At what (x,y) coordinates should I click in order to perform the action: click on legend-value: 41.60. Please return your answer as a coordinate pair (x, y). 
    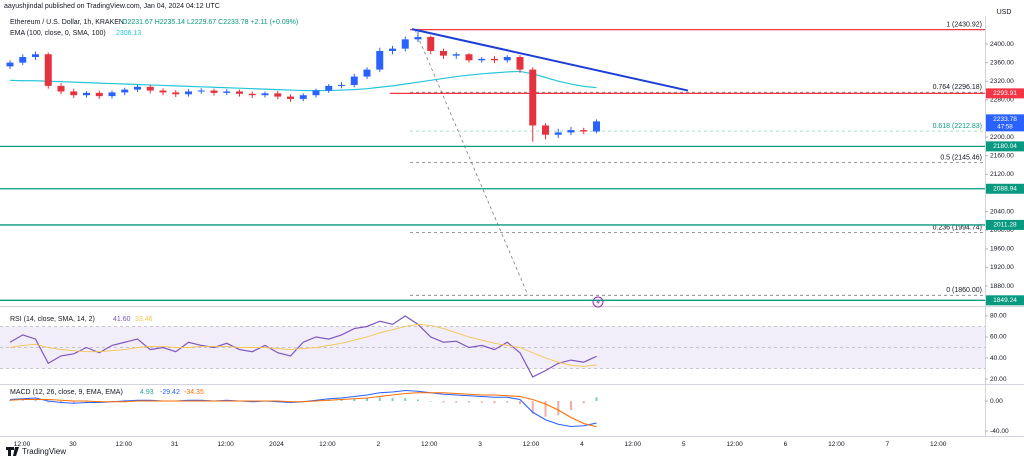
    Looking at the image, I should click on (122, 319).